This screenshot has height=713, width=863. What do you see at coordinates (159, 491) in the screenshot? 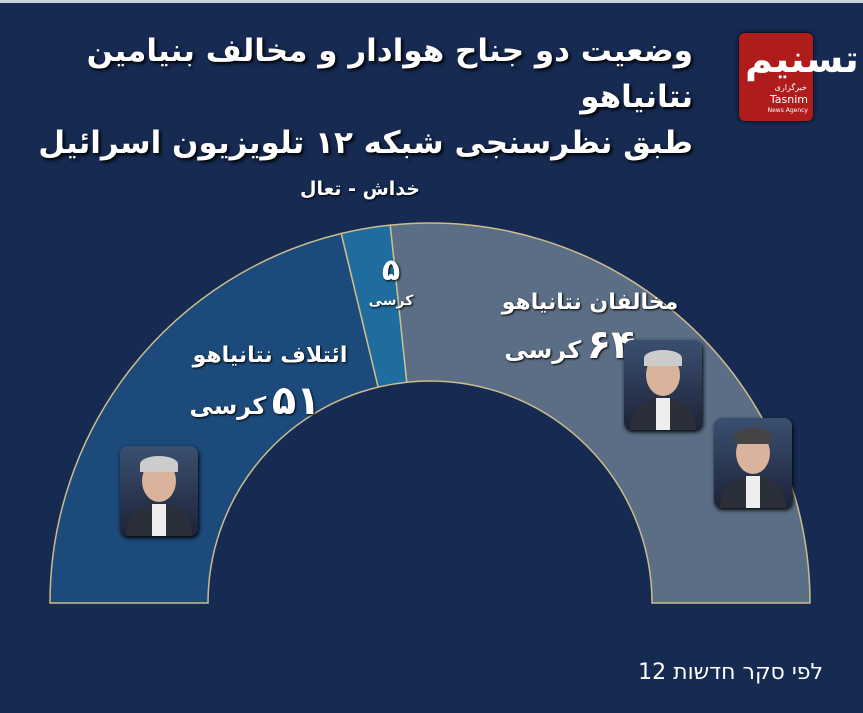
I see `netanyahu-photo` at bounding box center [159, 491].